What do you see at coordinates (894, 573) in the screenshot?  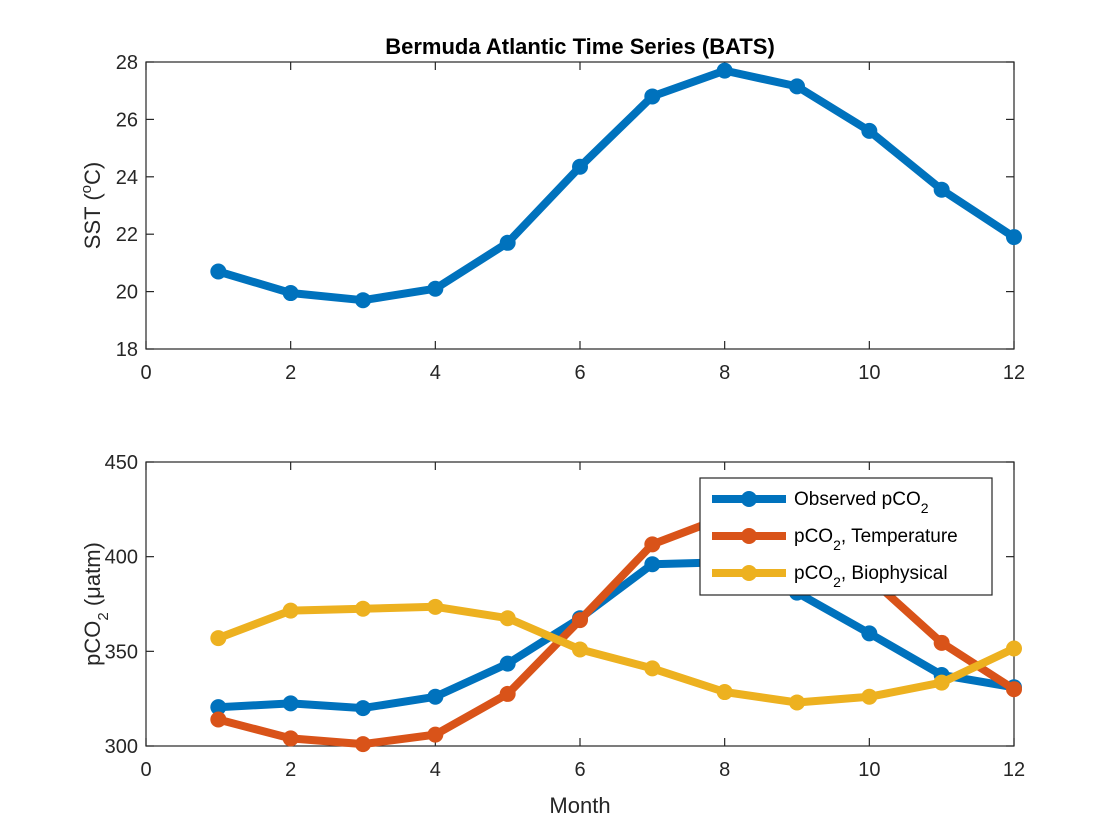 I see `legend-label-tail: , Biophysical` at bounding box center [894, 573].